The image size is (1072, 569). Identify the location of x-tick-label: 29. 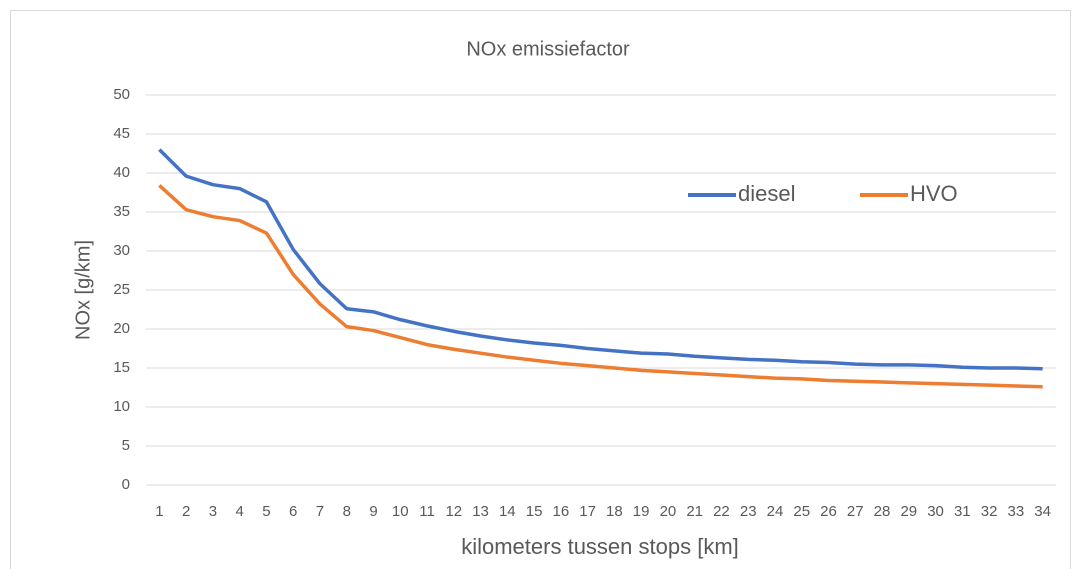
(908, 511).